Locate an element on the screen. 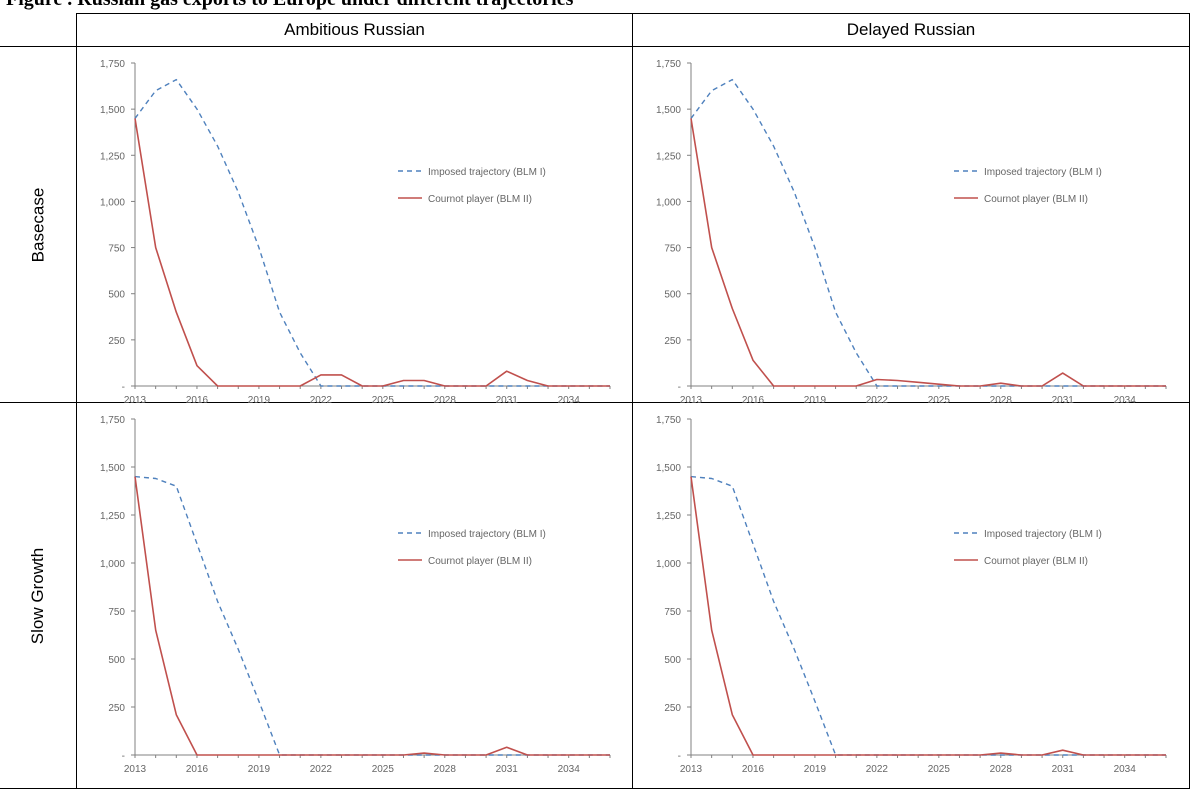  table-rule-middle is located at coordinates (595, 402).